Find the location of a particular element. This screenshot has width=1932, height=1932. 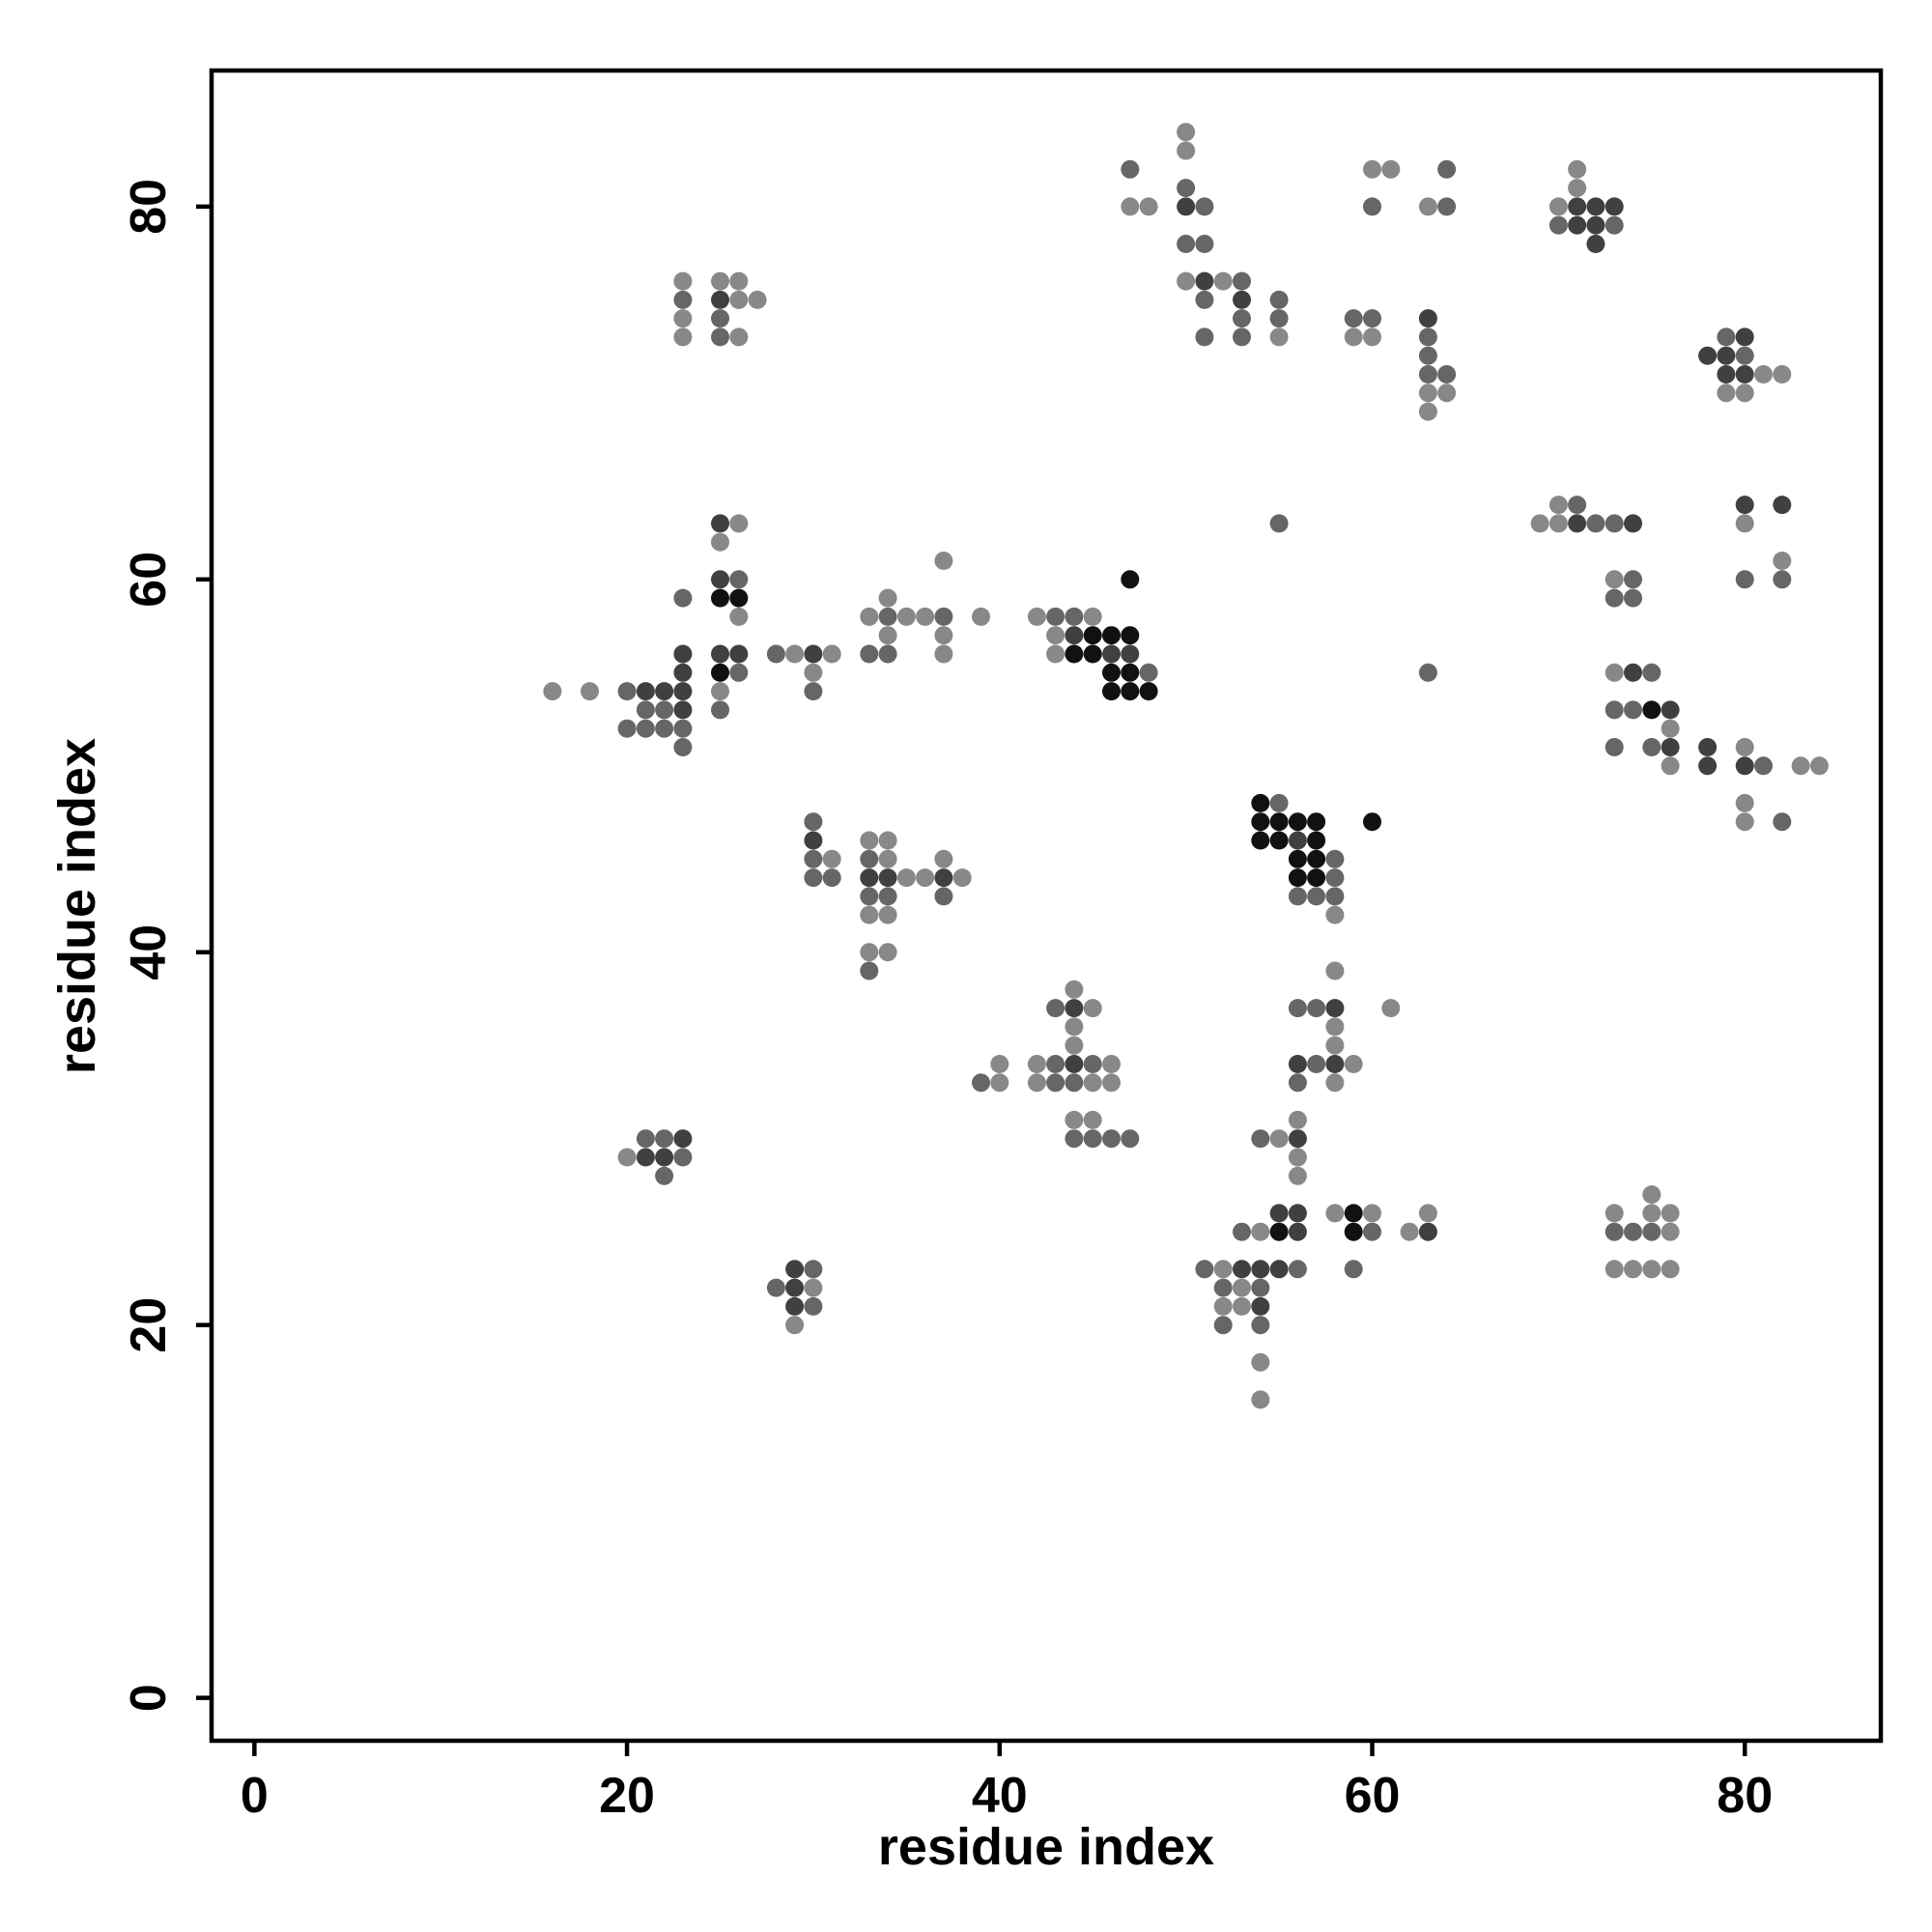

y-tick-label: 20 is located at coordinates (149, 1325).